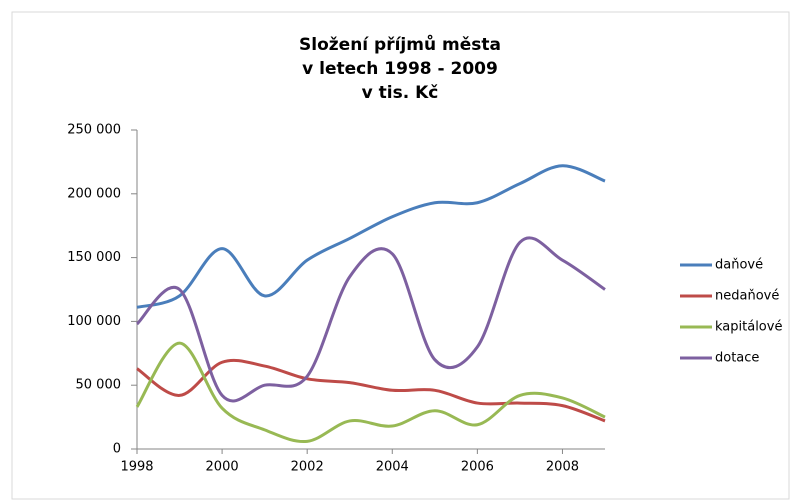 This screenshot has width=801, height=500. Describe the element at coordinates (737, 358) in the screenshot. I see `legend-label: dotace` at that location.